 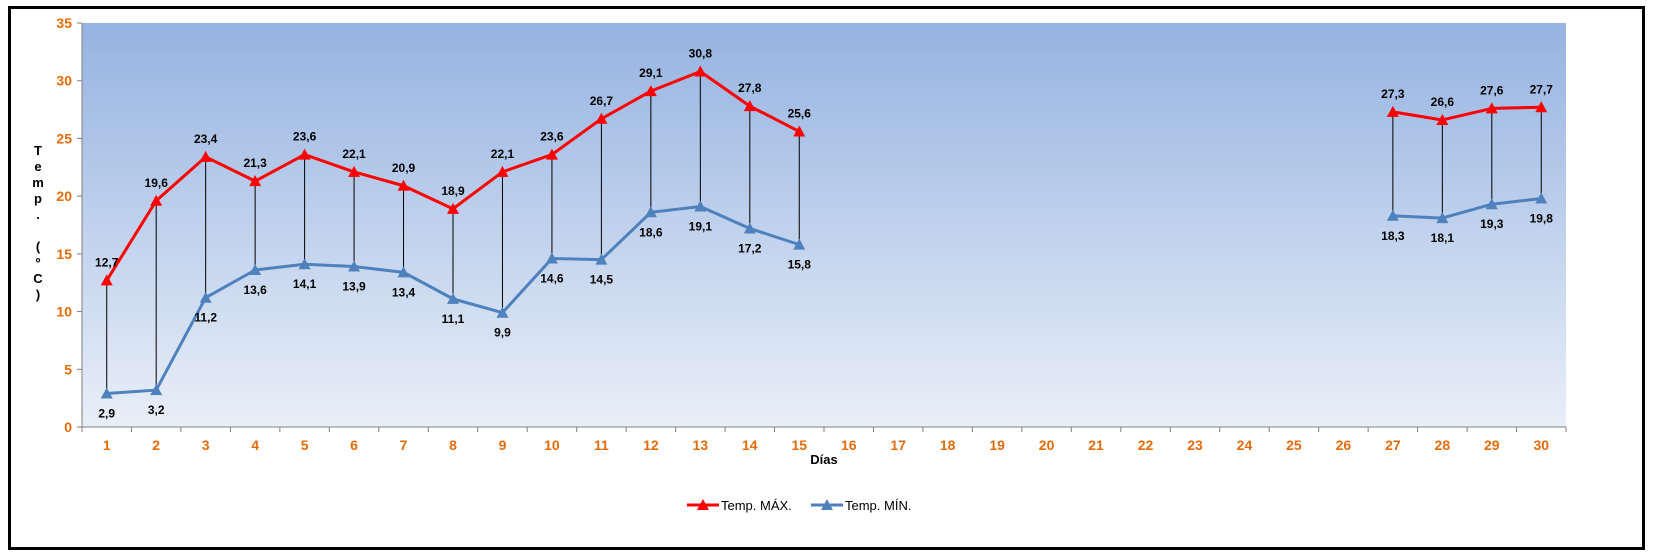 I want to click on x-tick-label: 14, so click(x=750, y=445).